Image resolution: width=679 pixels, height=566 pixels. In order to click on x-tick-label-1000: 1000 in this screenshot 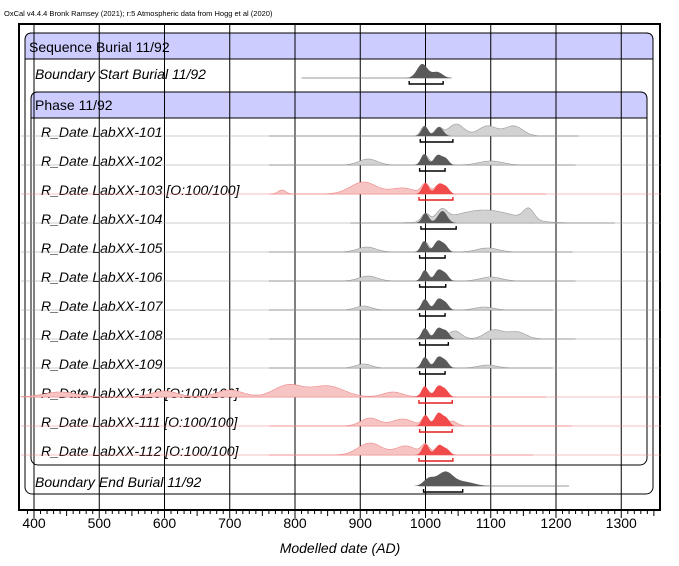, I will do `click(425, 523)`.